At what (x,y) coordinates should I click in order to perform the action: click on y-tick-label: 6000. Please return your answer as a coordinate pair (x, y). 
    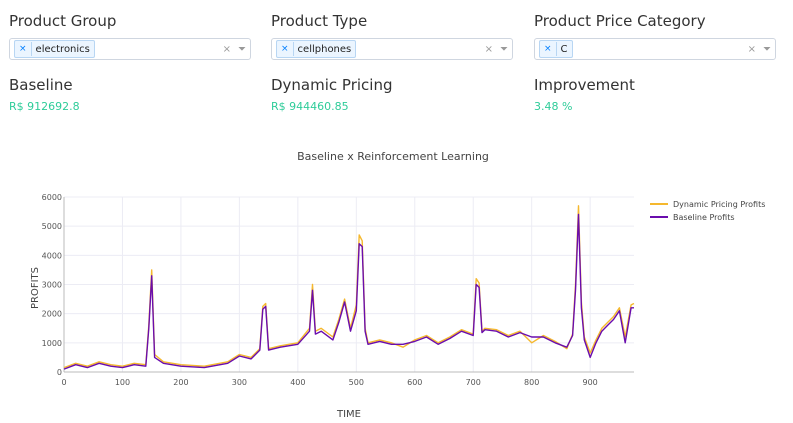
    Looking at the image, I should click on (52, 197).